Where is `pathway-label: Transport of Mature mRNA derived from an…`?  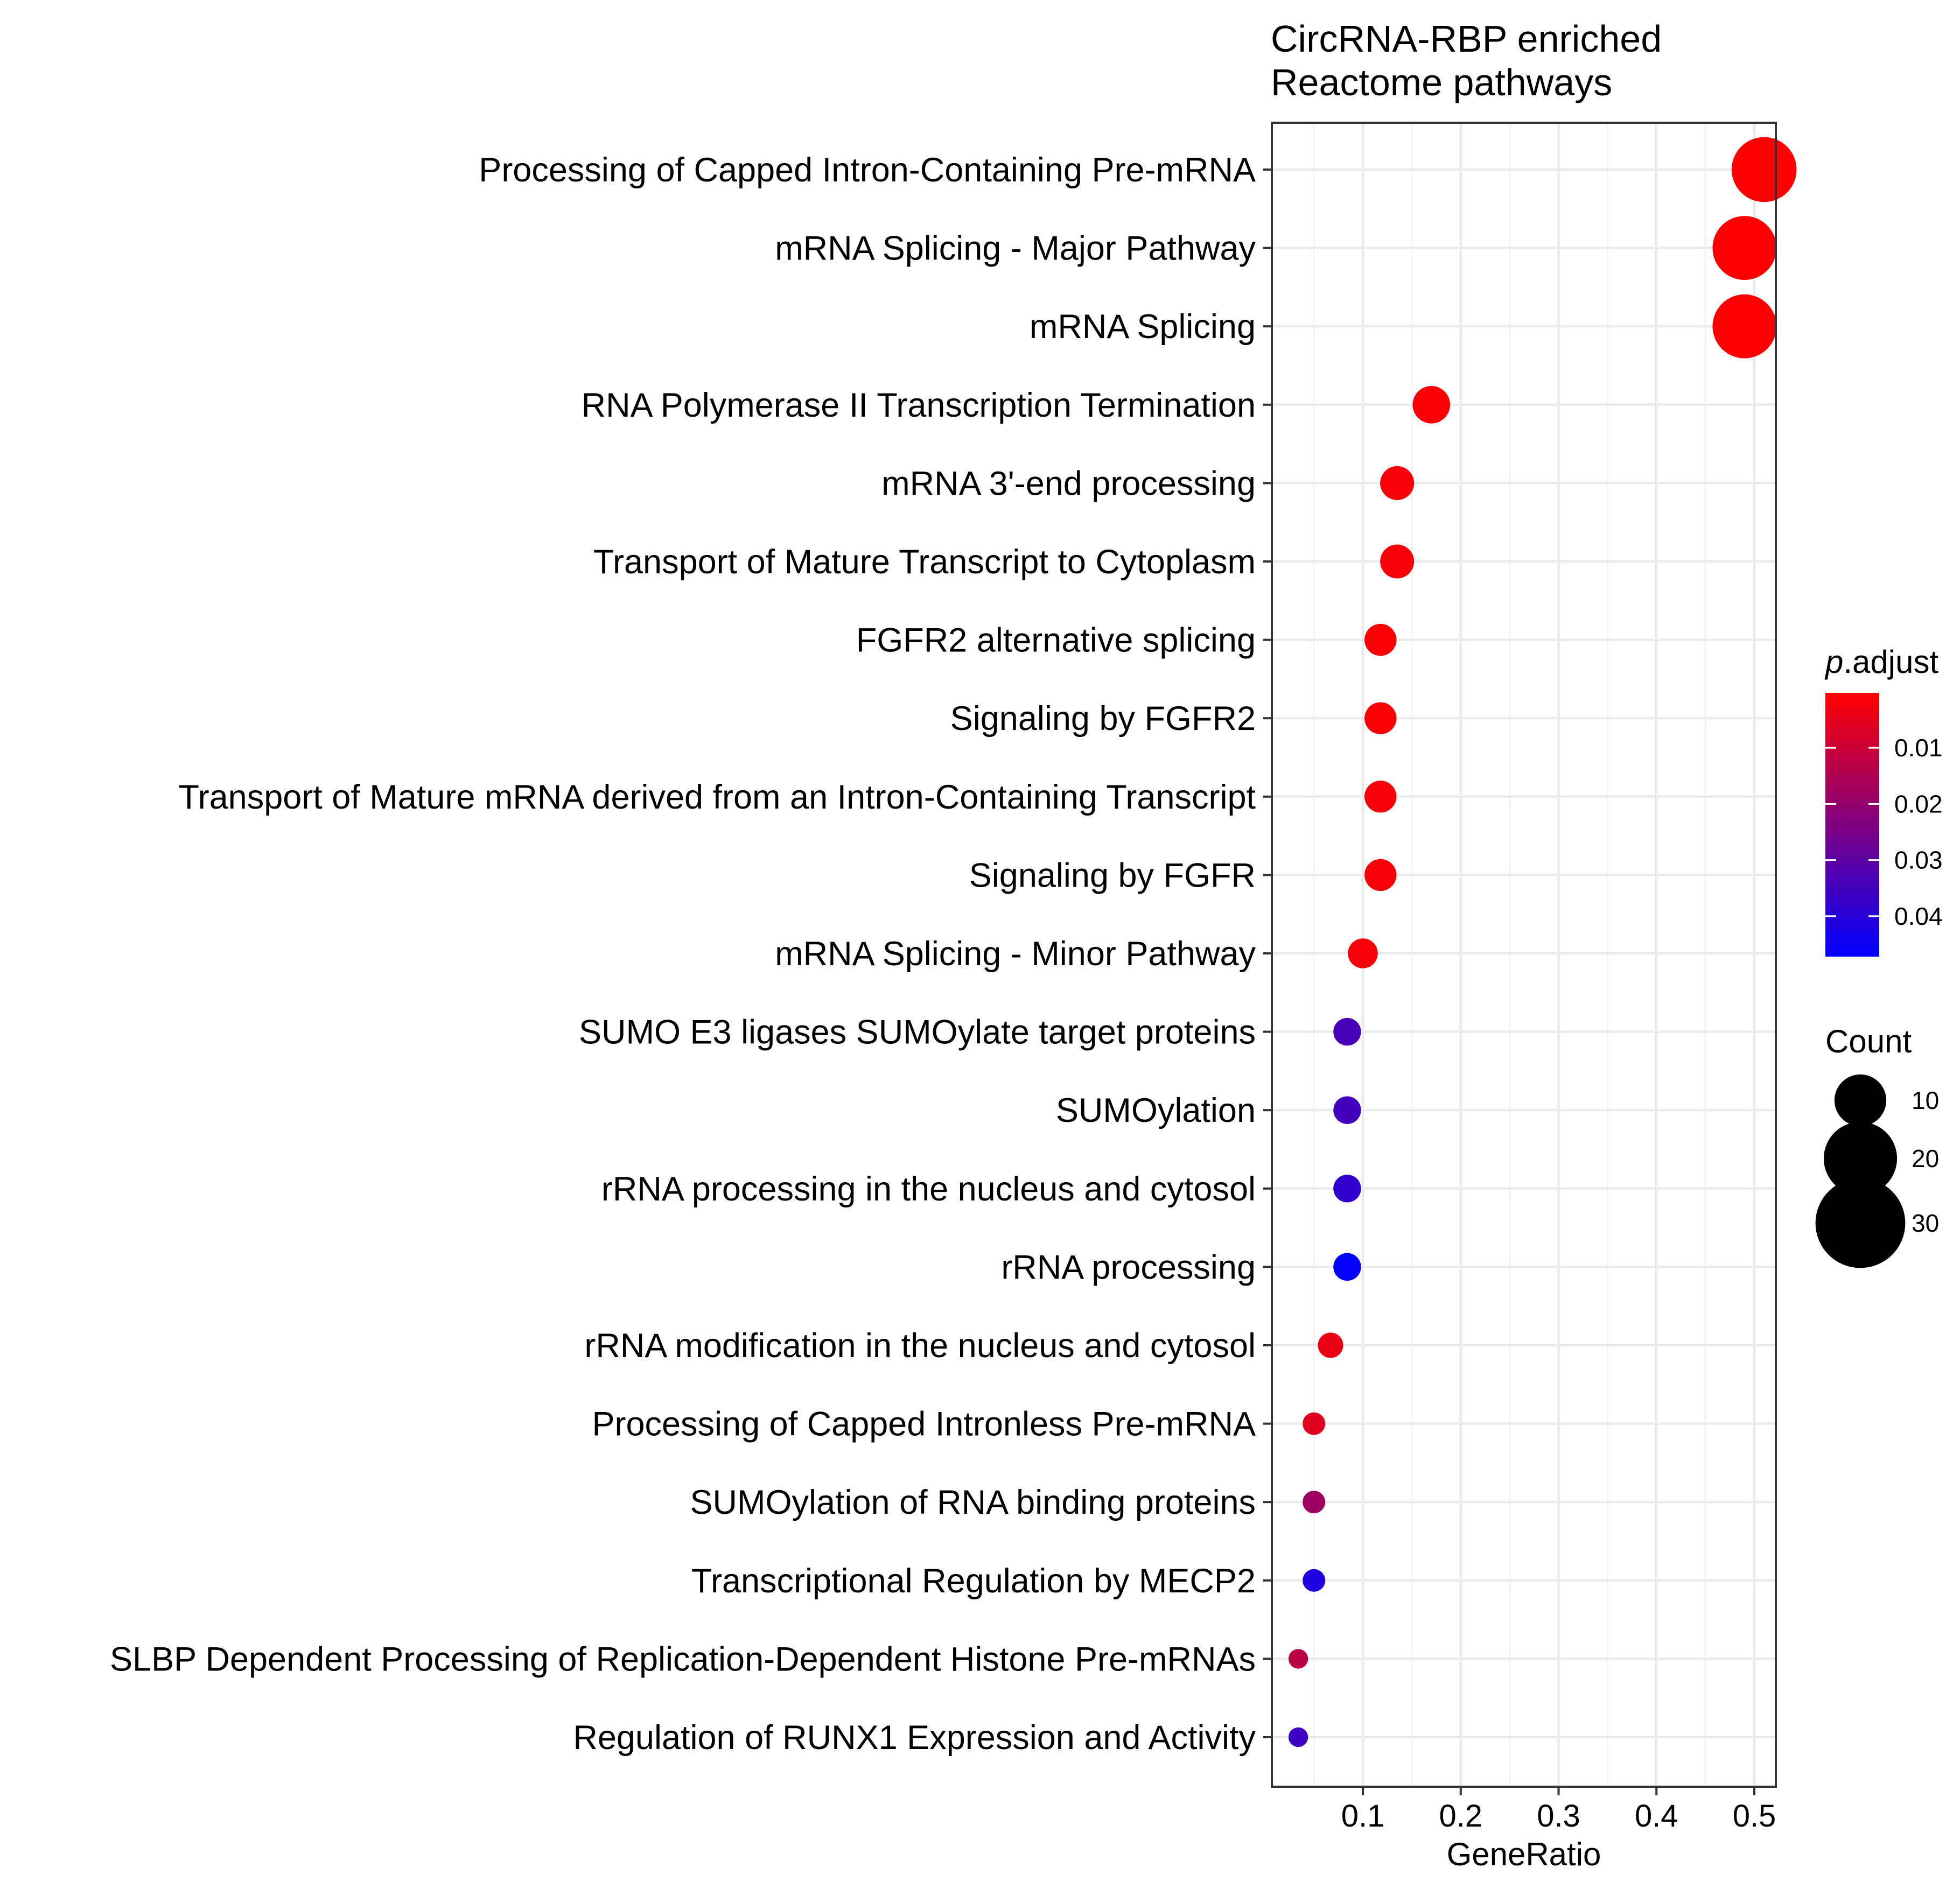 pathway-label: Transport of Mature mRNA derived from an… is located at coordinates (717, 797).